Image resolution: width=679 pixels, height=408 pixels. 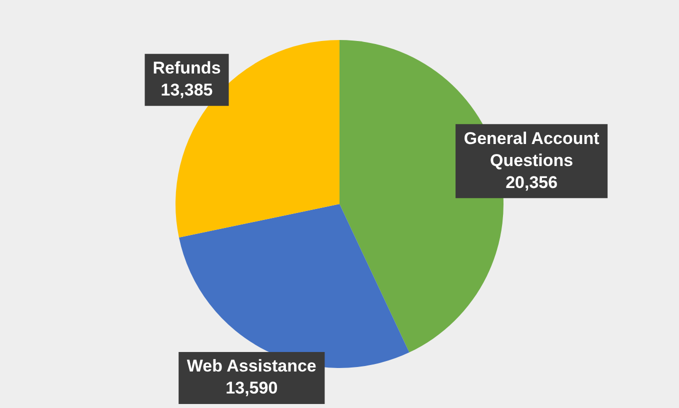 What do you see at coordinates (532, 149) in the screenshot?
I see `slice-label: General Account Questions` at bounding box center [532, 149].